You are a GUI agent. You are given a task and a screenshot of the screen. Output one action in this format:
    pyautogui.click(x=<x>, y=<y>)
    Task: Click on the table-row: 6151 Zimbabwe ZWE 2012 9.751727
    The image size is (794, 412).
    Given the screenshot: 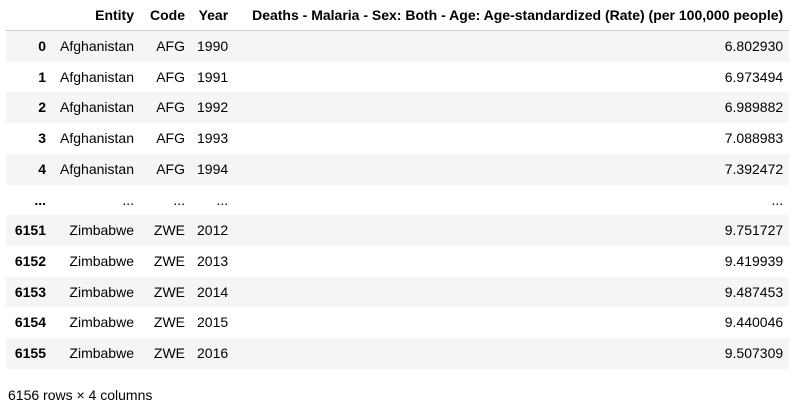 What is the action you would take?
    pyautogui.click(x=398, y=230)
    